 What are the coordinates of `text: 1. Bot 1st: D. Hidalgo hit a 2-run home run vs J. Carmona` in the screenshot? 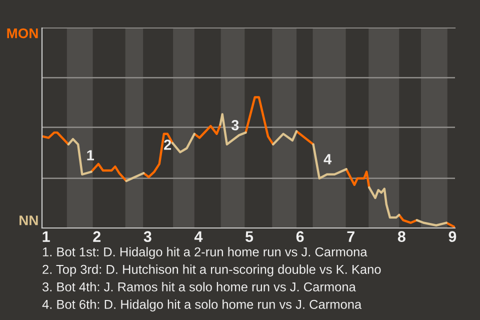 It's located at (205, 253).